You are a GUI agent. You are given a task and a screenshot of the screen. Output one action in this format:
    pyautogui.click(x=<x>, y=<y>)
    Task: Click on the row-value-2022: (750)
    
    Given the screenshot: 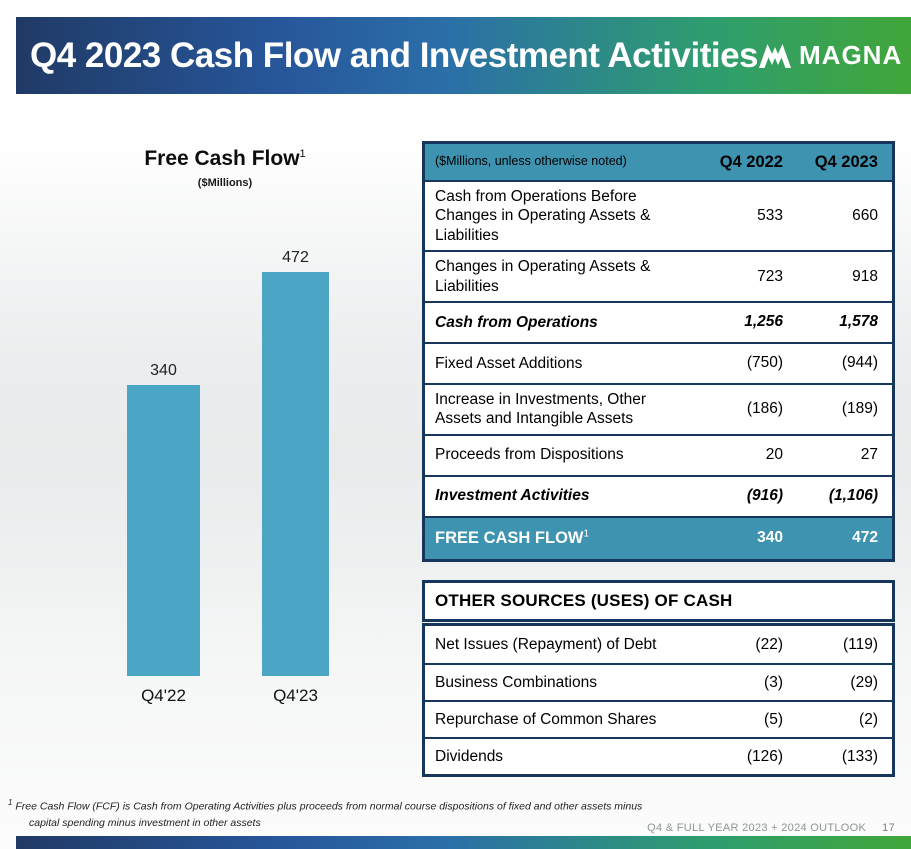 What is the action you would take?
    pyautogui.click(x=764, y=363)
    